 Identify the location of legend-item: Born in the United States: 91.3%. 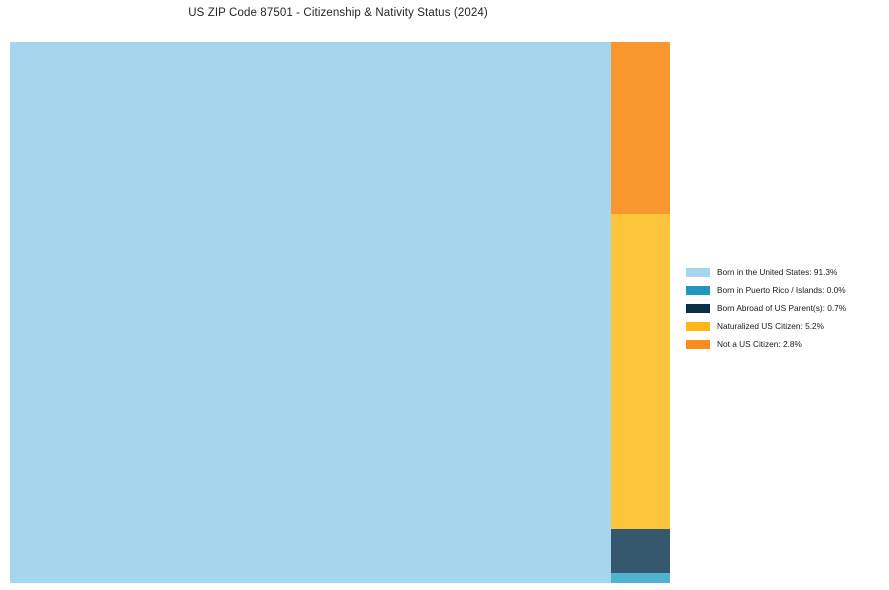
(784, 272).